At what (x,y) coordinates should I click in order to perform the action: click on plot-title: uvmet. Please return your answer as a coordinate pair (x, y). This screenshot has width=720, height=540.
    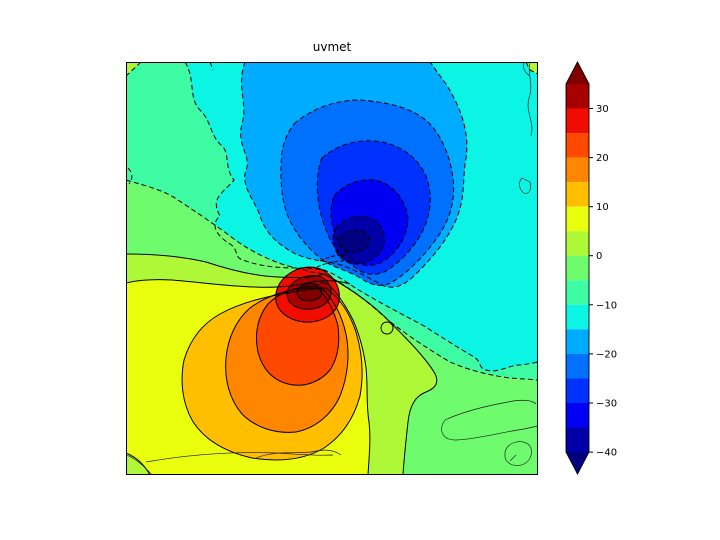
    Looking at the image, I should click on (332, 47).